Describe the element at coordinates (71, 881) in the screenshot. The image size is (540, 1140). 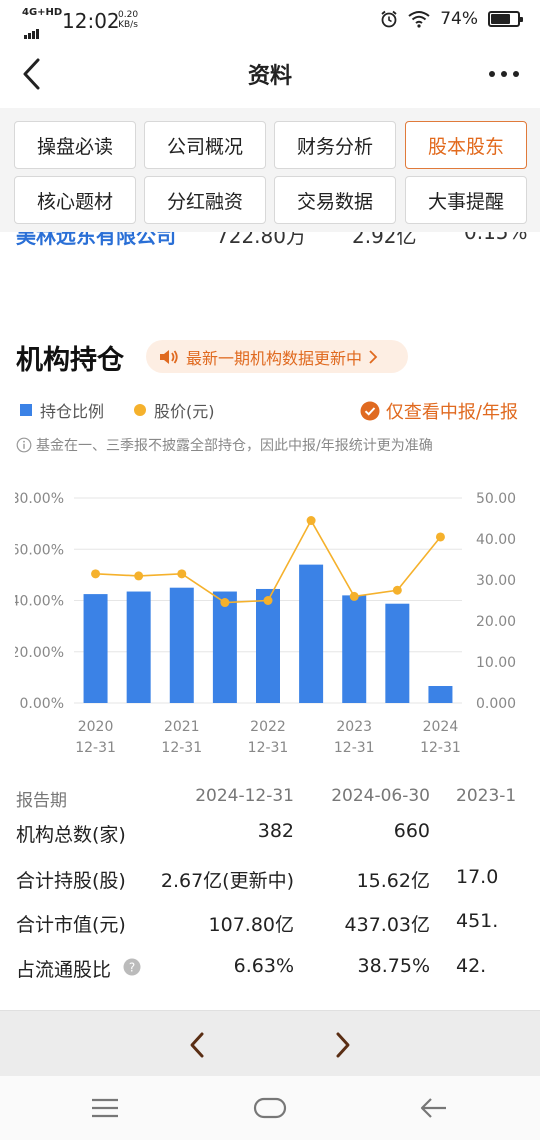
I see `row-label: 合计持股(股)` at that location.